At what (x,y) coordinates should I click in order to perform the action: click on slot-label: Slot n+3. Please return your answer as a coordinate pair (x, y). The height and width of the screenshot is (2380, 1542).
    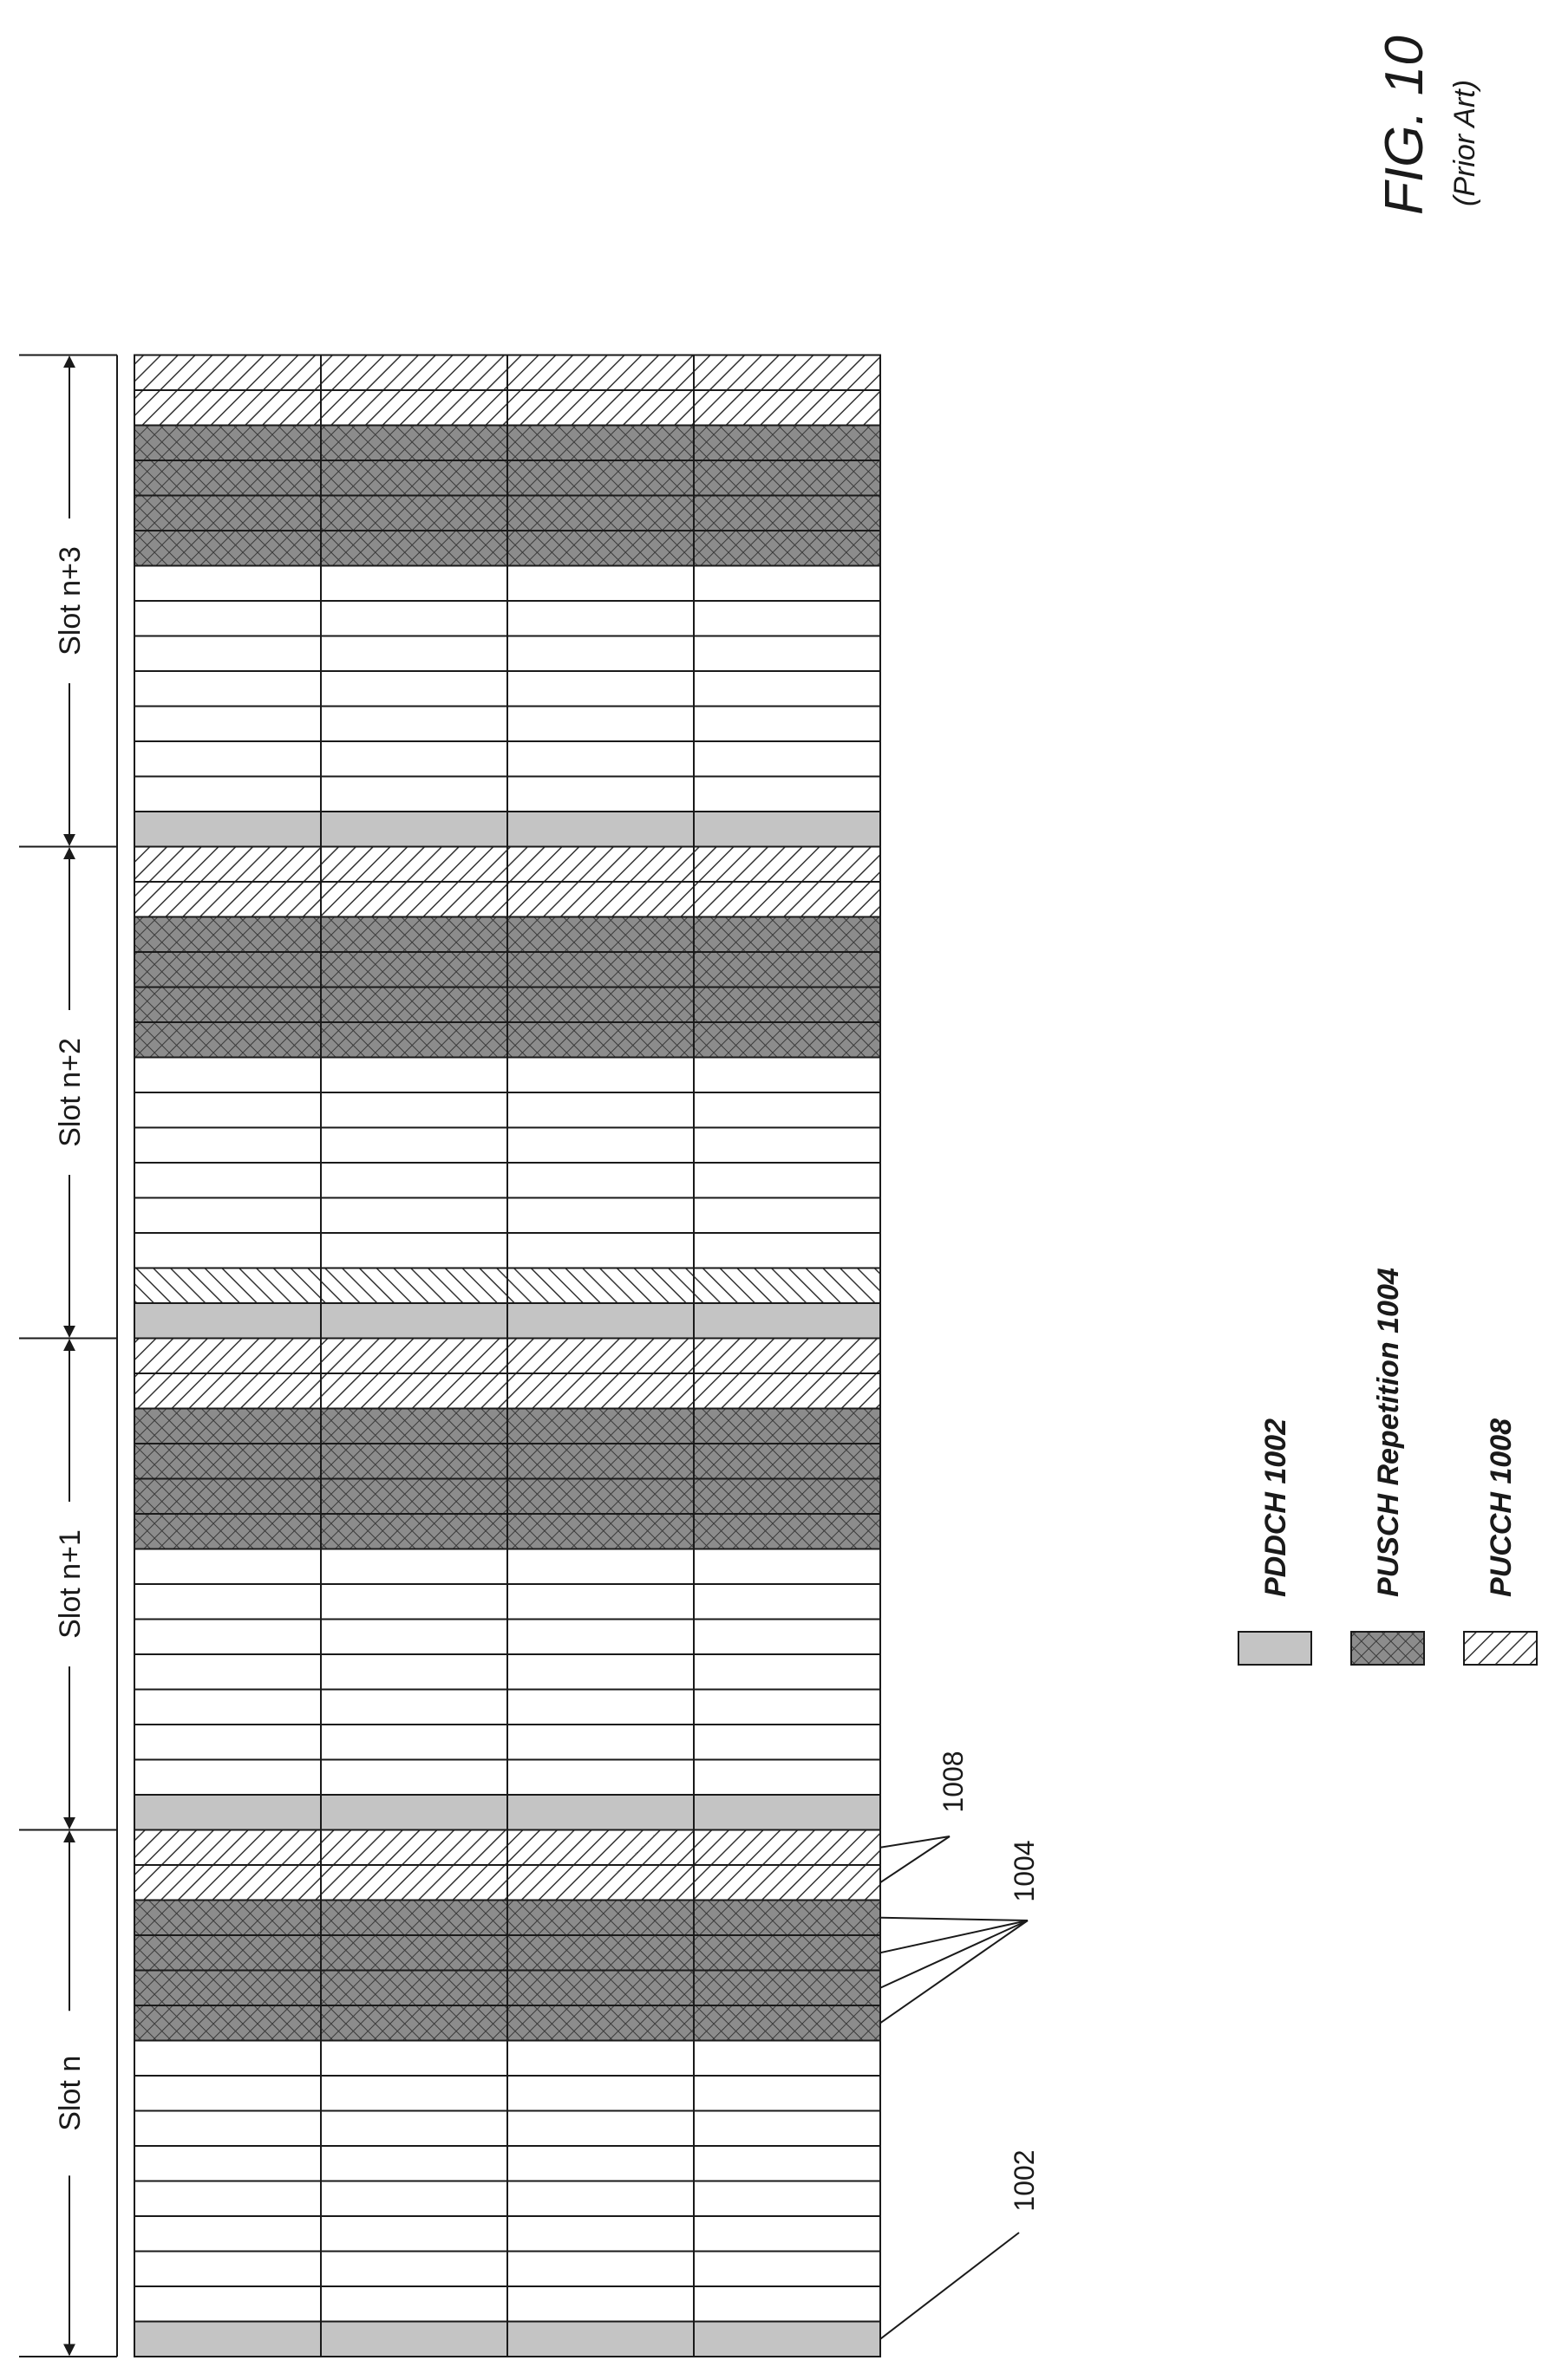
    Looking at the image, I should click on (70, 600).